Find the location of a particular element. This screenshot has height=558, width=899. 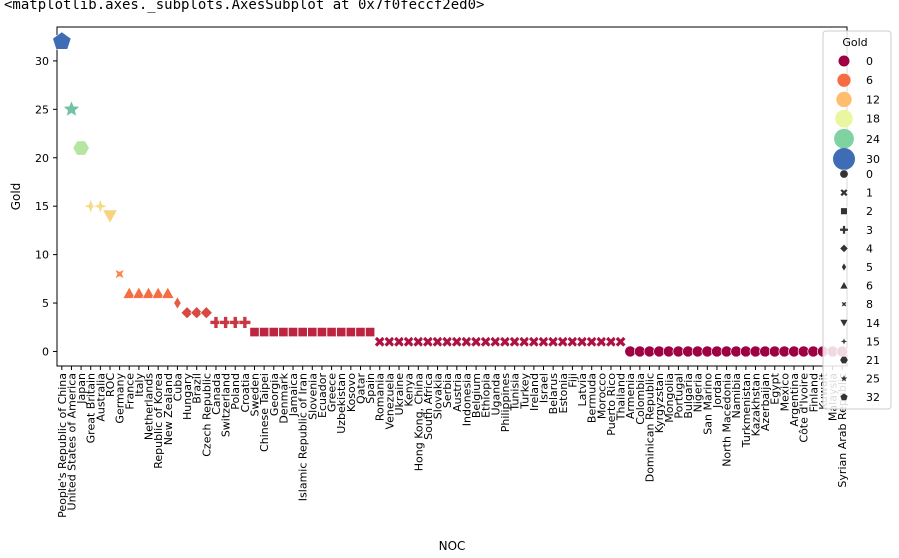

circle-icon is located at coordinates (844, 174).